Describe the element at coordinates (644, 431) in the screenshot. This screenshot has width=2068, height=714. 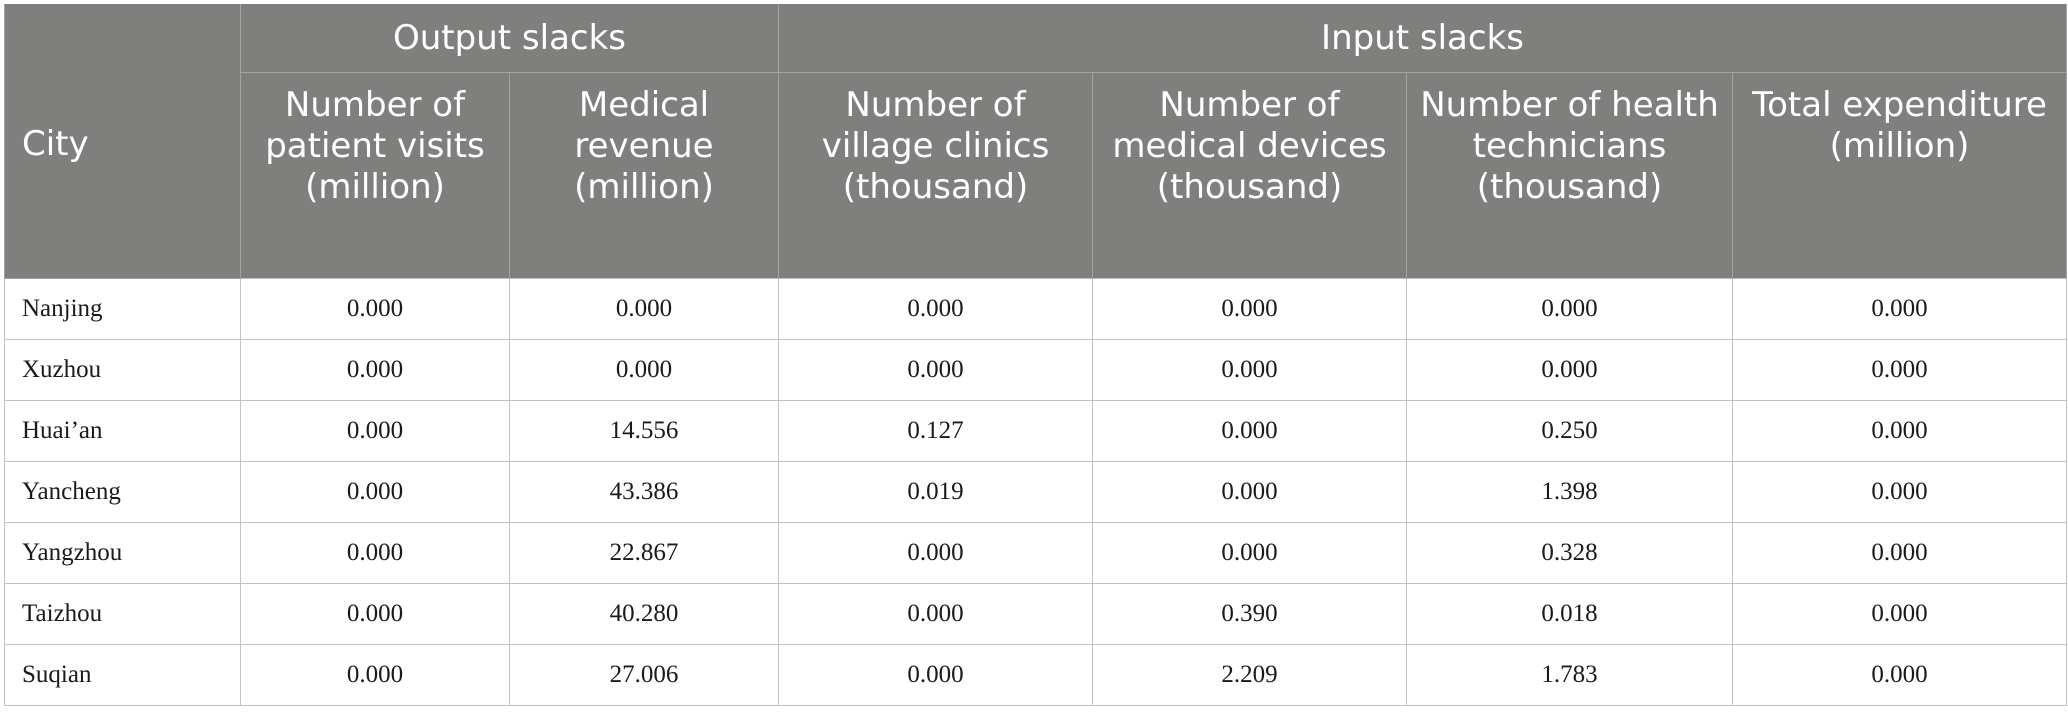
I see `value-cell: 14.556` at that location.